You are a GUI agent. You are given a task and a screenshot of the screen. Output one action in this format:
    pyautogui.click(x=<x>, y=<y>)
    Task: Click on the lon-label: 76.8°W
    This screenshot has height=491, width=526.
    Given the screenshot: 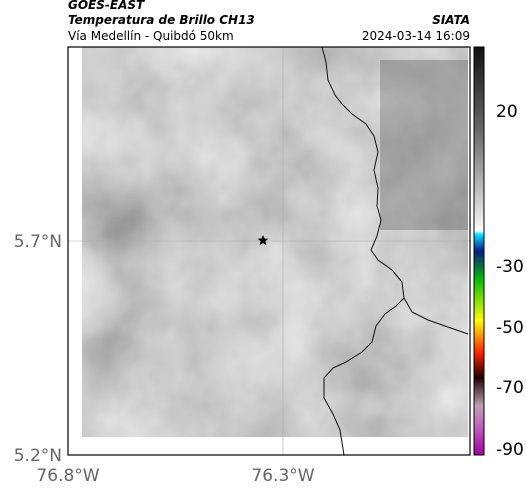 What is the action you would take?
    pyautogui.click(x=67, y=476)
    